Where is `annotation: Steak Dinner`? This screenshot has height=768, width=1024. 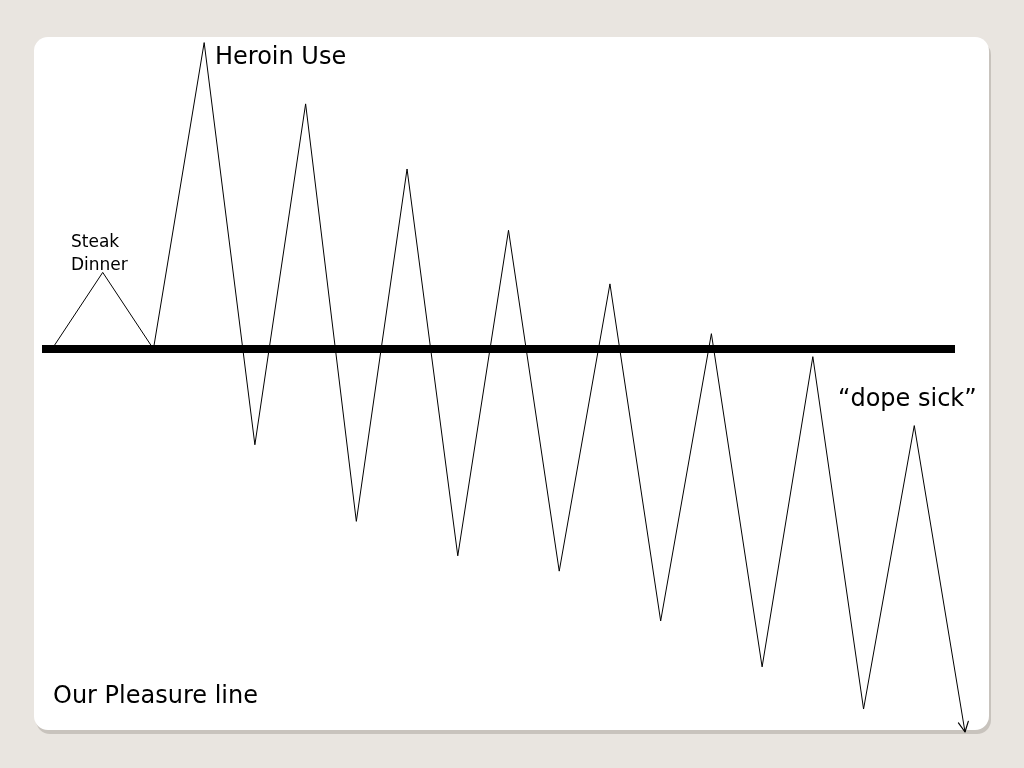 annotation: Steak Dinner is located at coordinates (99, 252).